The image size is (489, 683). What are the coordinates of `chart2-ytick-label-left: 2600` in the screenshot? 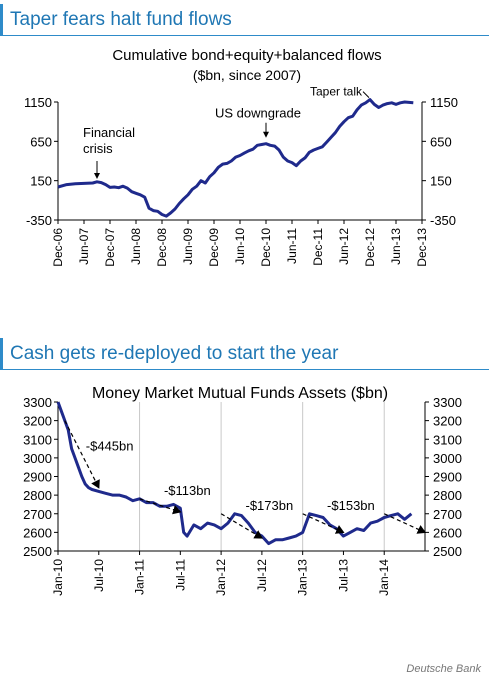 It's located at (37, 532).